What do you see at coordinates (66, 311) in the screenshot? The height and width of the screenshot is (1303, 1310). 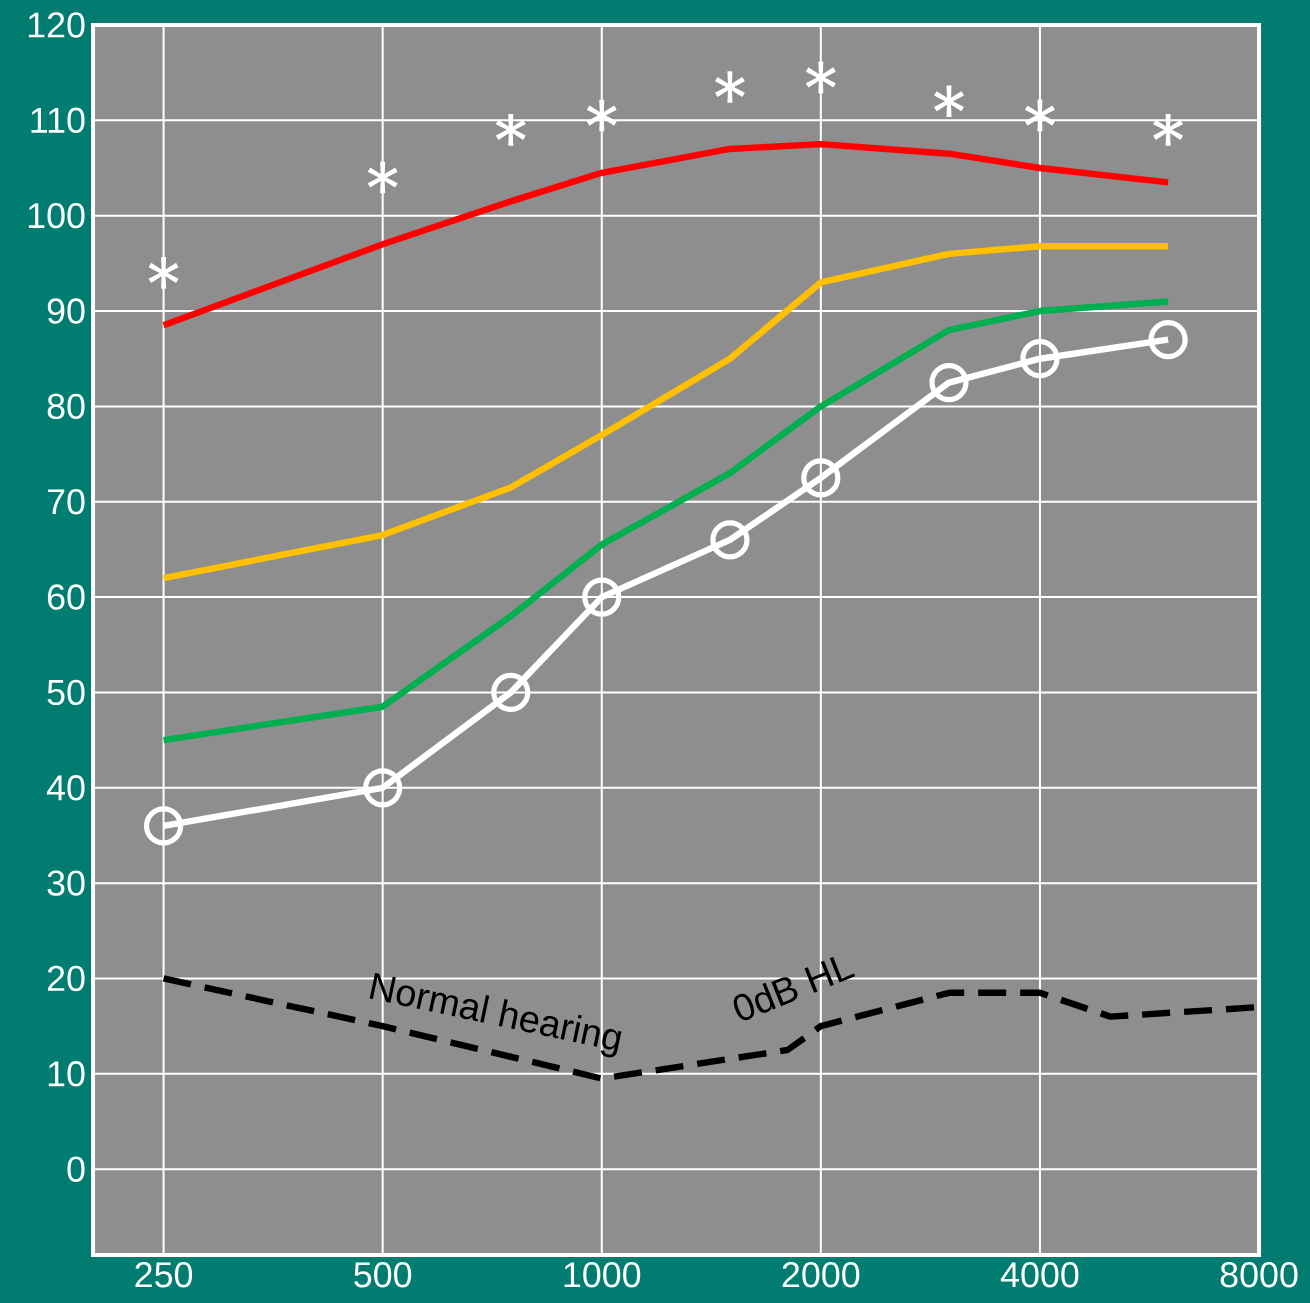 I see `y-tick-label: 90` at bounding box center [66, 311].